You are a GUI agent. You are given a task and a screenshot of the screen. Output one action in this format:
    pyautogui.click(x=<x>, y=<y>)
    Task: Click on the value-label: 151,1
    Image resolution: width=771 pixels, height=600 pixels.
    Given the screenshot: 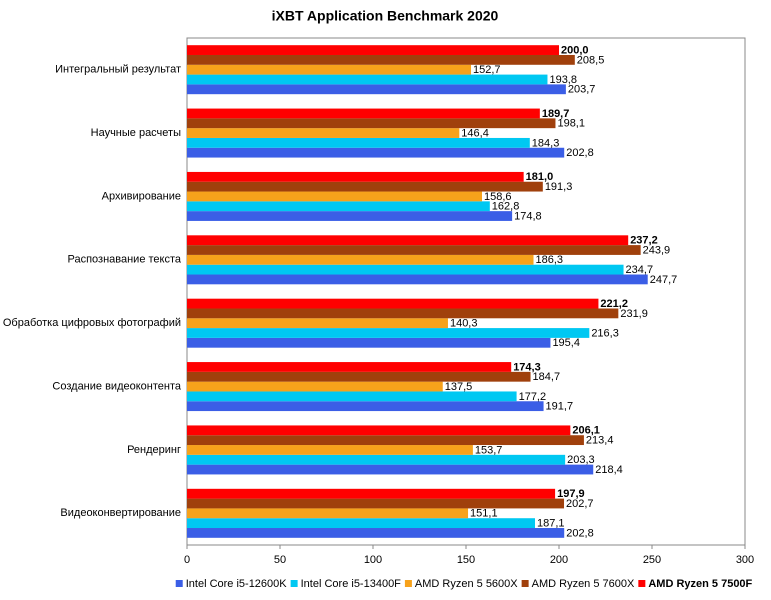 What is the action you would take?
    pyautogui.click(x=484, y=514)
    